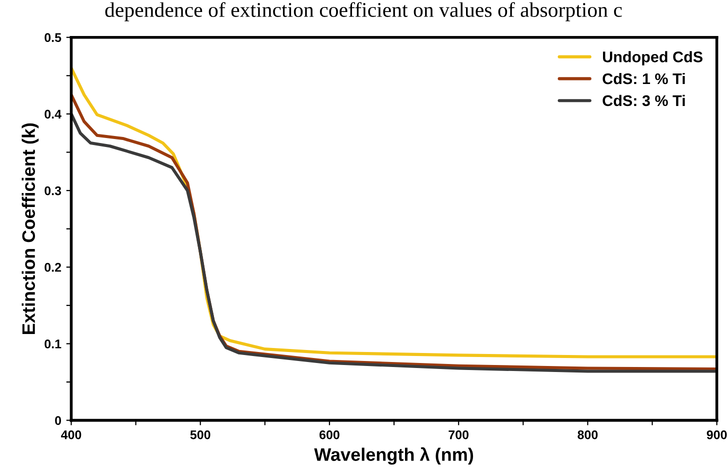 The height and width of the screenshot is (467, 727). I want to click on legend-label: CdS: 3 % Ti, so click(643, 100).